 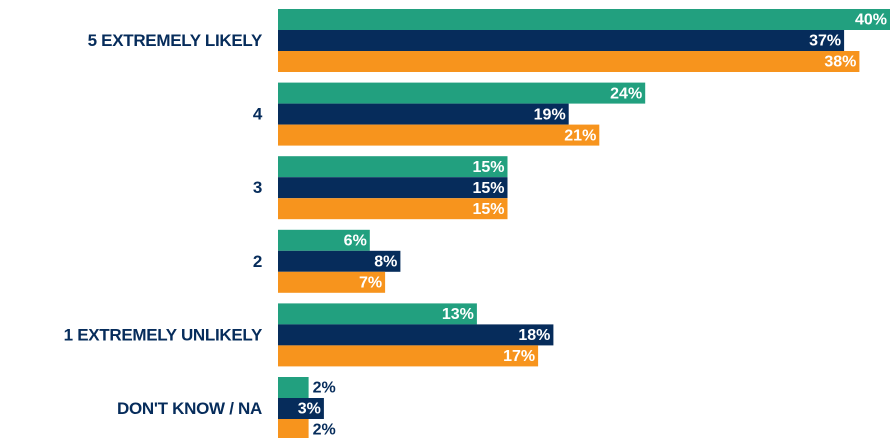 I want to click on value-label: 6%, so click(x=355, y=241).